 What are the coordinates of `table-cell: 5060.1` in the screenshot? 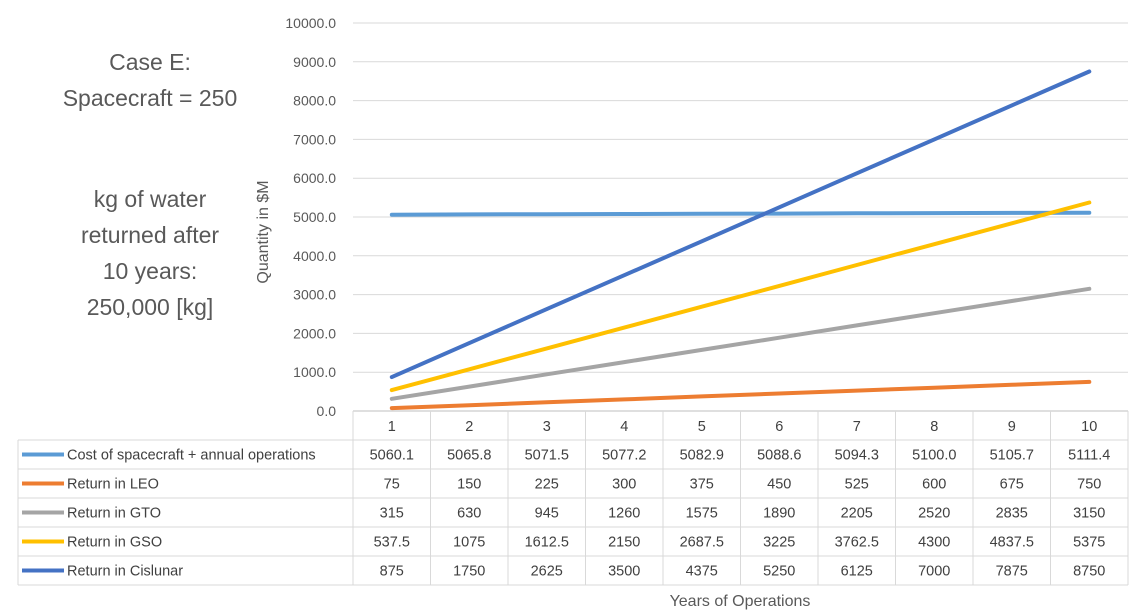 It's located at (392, 456).